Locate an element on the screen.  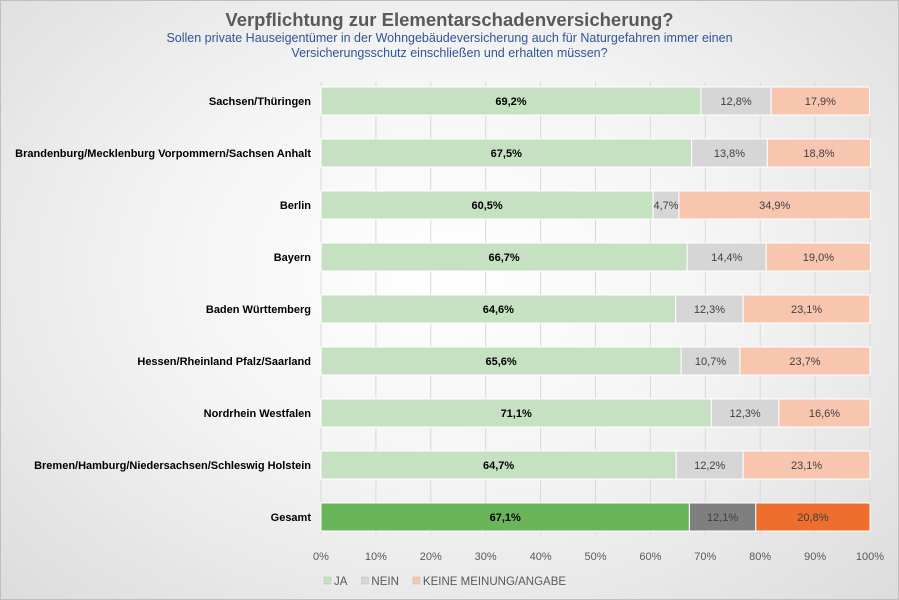
data-label: 23,7% is located at coordinates (804, 362).